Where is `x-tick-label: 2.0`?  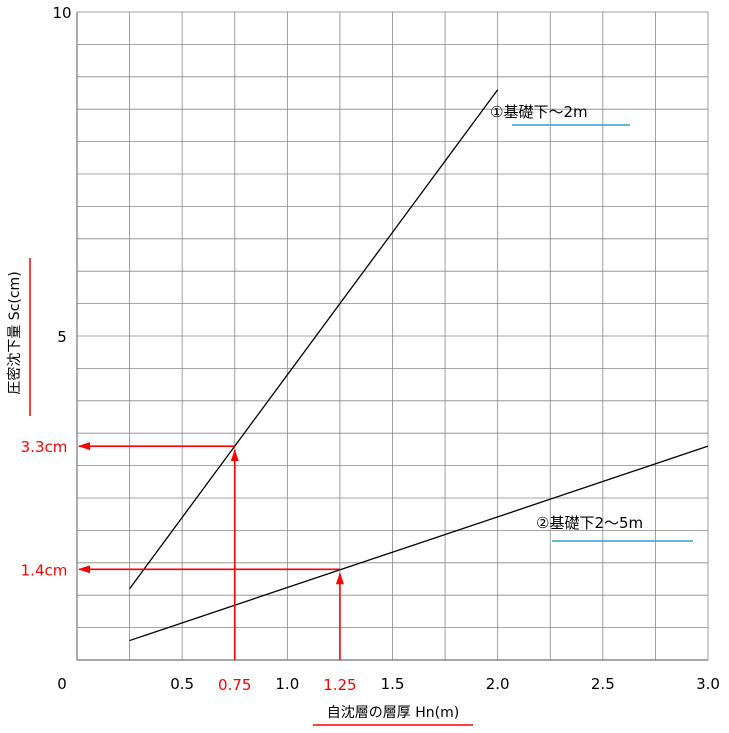 x-tick-label: 2.0 is located at coordinates (498, 684).